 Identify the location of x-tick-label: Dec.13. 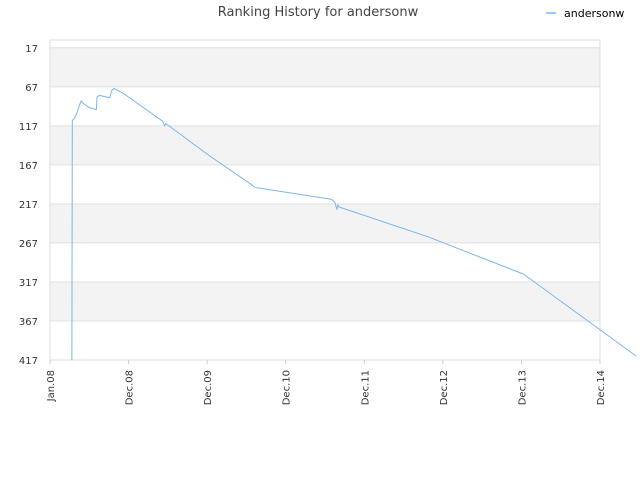
(522, 387).